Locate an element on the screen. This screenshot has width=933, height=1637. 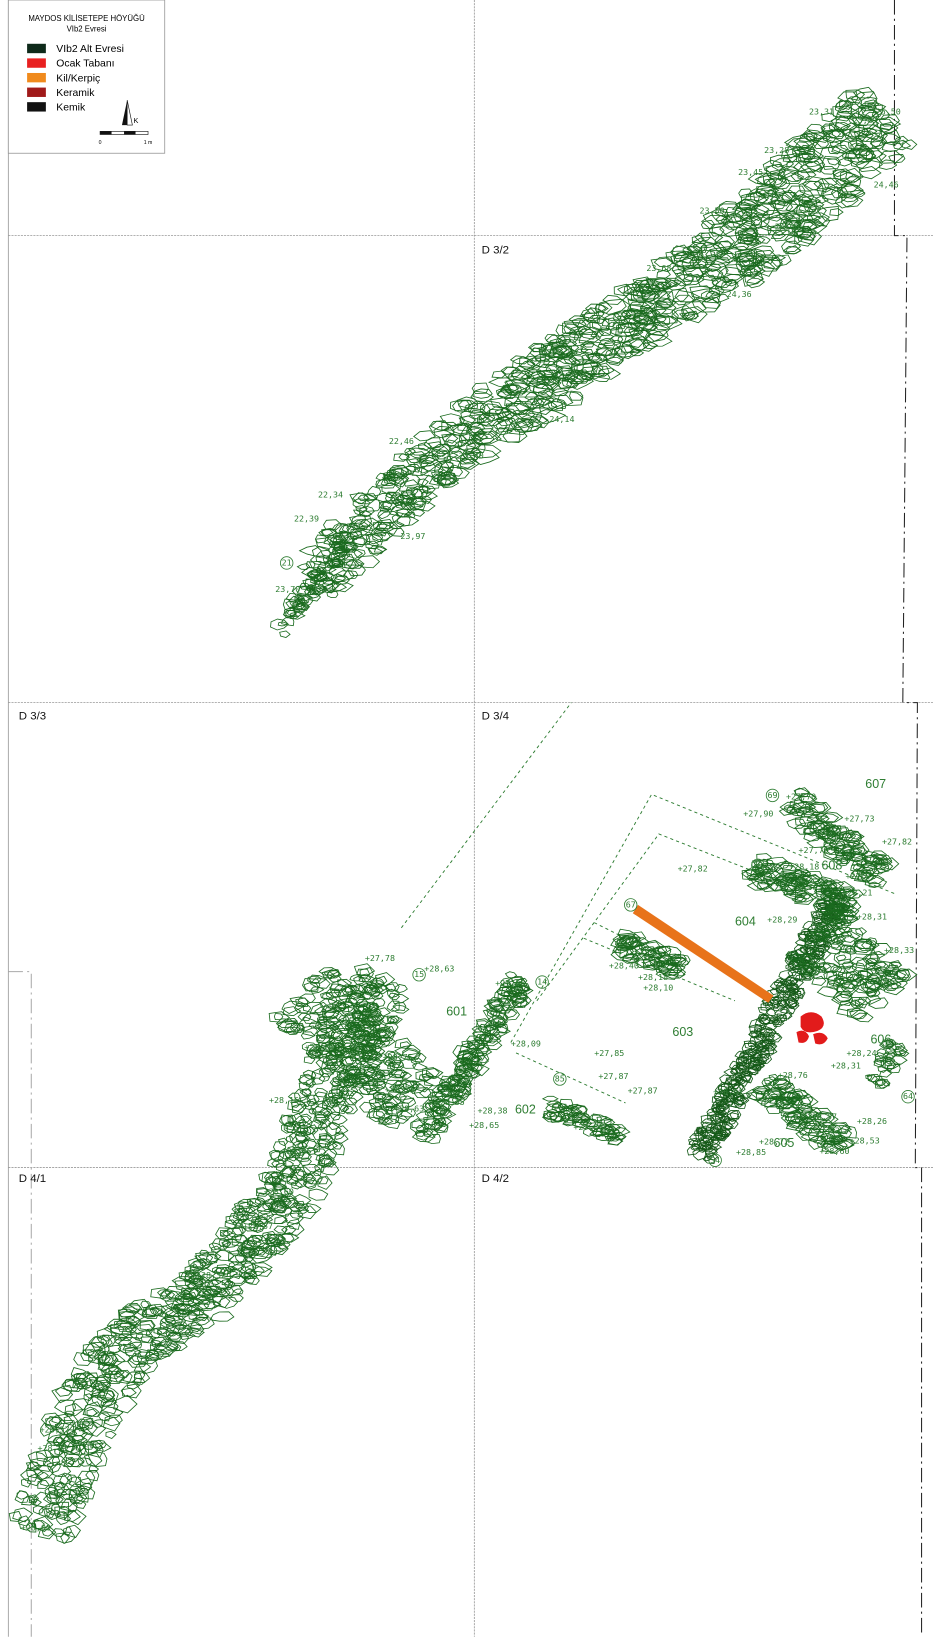
elevation: +28,40 is located at coordinates (624, 965).